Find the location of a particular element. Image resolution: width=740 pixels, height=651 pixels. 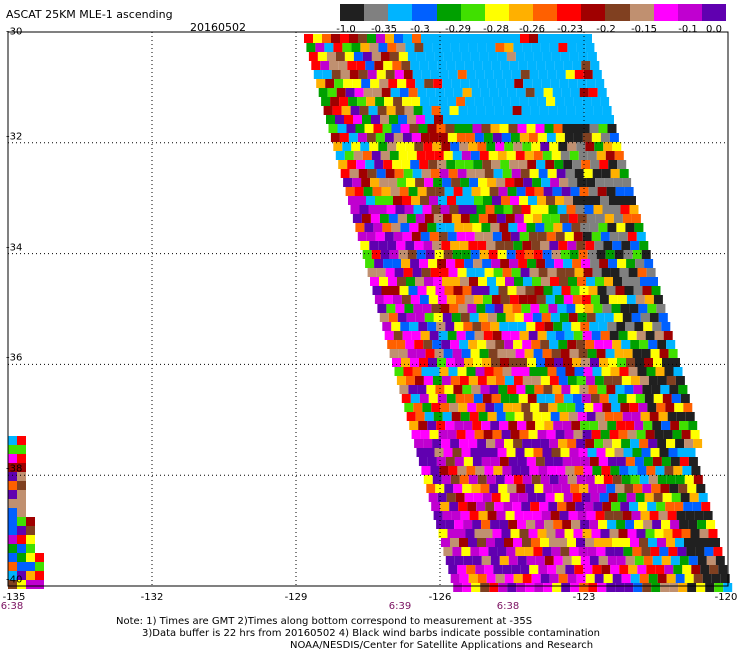

colorbar-tick-label: -0.3 is located at coordinates (420, 29).